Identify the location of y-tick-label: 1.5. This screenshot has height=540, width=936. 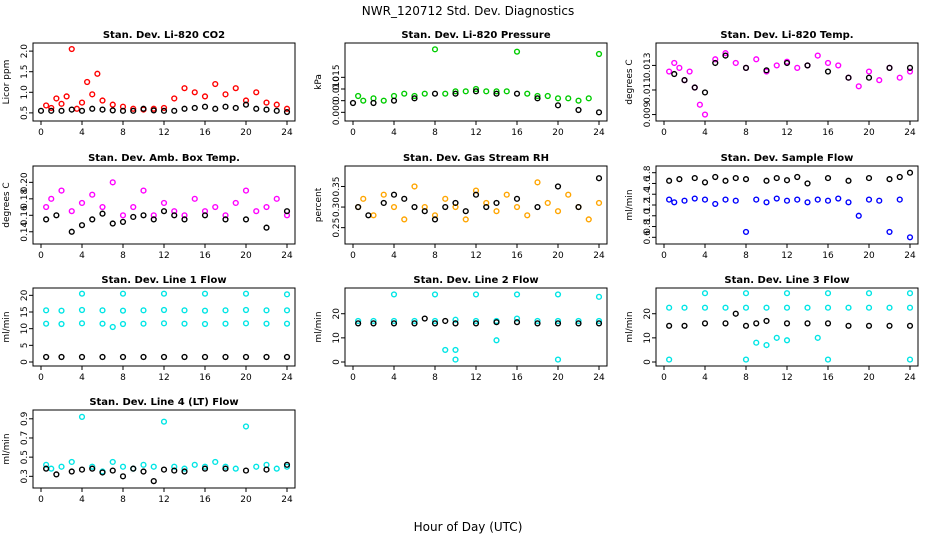
(25, 72).